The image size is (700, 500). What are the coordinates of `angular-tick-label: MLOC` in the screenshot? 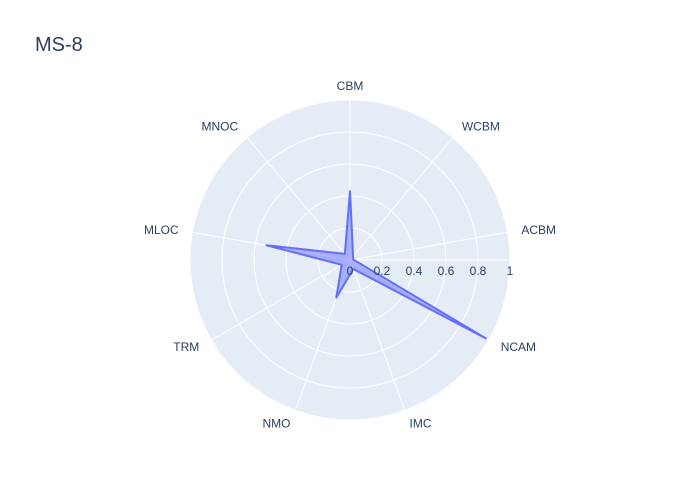 It's located at (161, 230).